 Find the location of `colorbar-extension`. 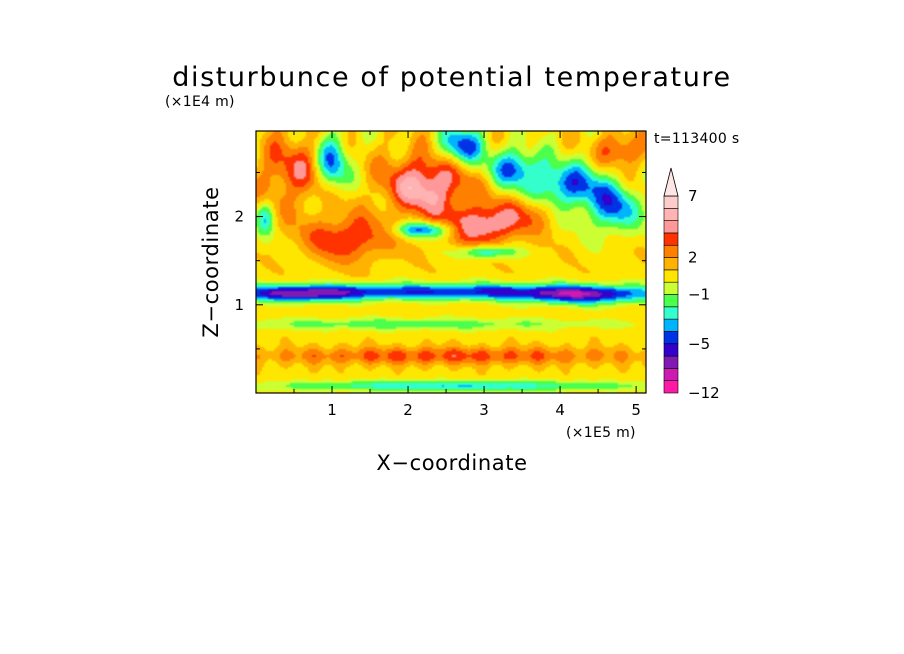

colorbar-extension is located at coordinates (671, 182).